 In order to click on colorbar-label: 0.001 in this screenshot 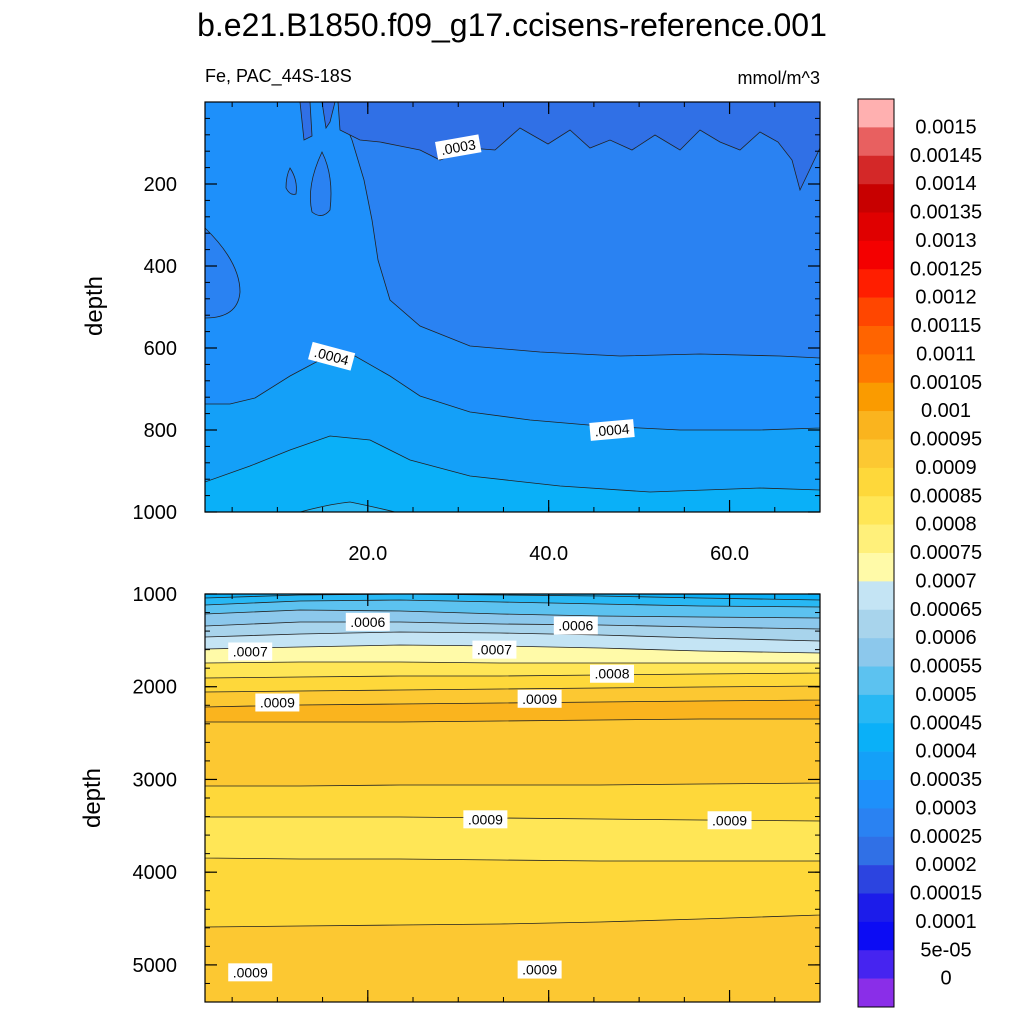, I will do `click(946, 411)`.